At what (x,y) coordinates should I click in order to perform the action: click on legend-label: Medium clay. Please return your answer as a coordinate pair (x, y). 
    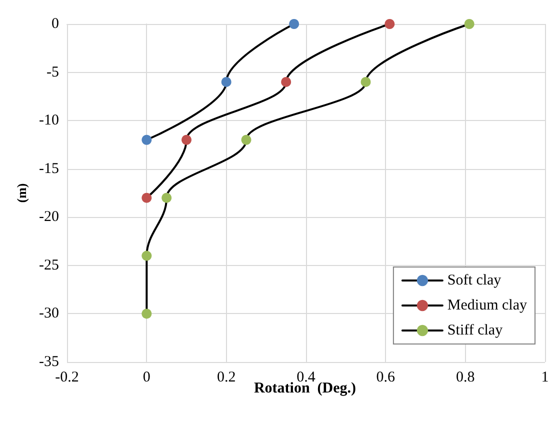
    Looking at the image, I should click on (487, 306).